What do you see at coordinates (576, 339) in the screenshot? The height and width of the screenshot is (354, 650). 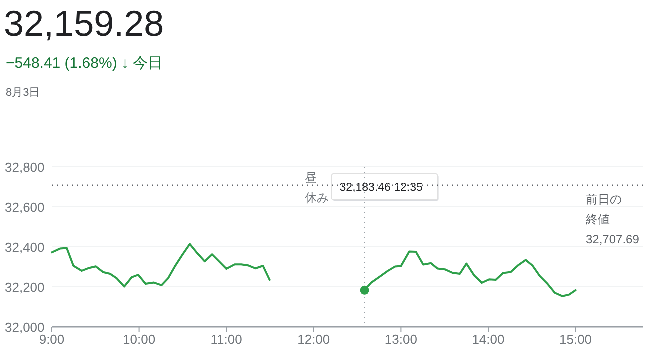 I see `x-tick-label: 15:00` at bounding box center [576, 339].